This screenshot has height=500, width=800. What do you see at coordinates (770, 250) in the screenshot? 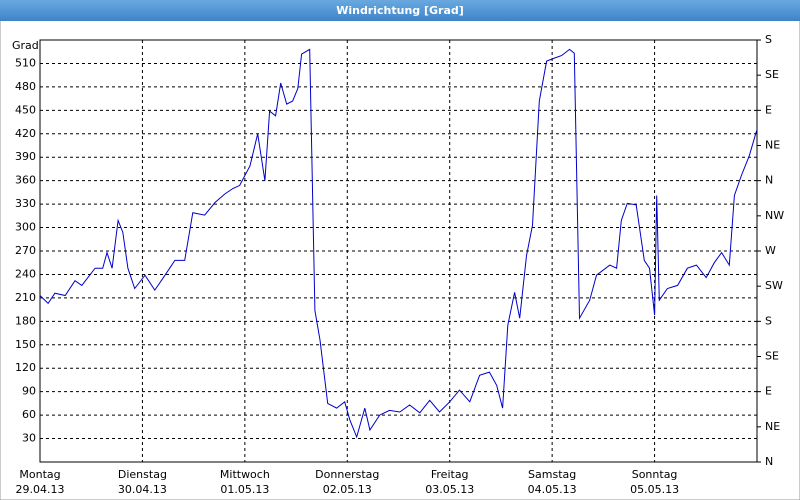
I see `y2-tick-label: W` at bounding box center [770, 250].